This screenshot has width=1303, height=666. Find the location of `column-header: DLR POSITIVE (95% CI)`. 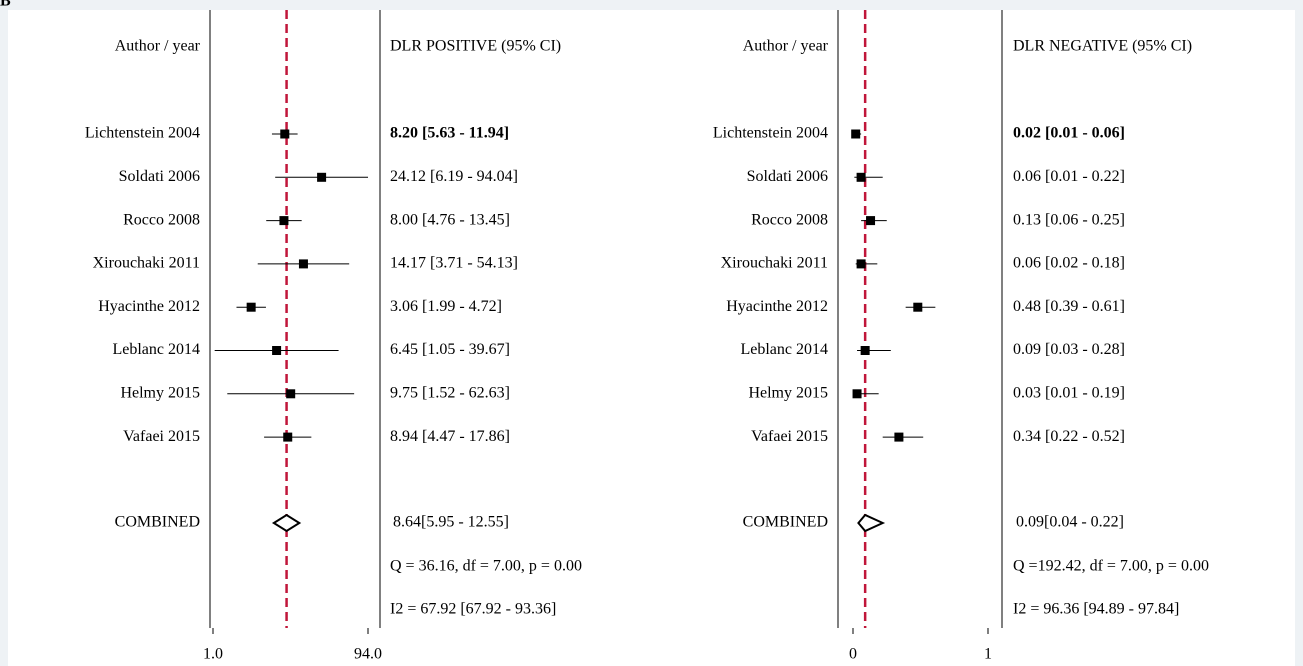

column-header: DLR POSITIVE (95% CI) is located at coordinates (475, 46).